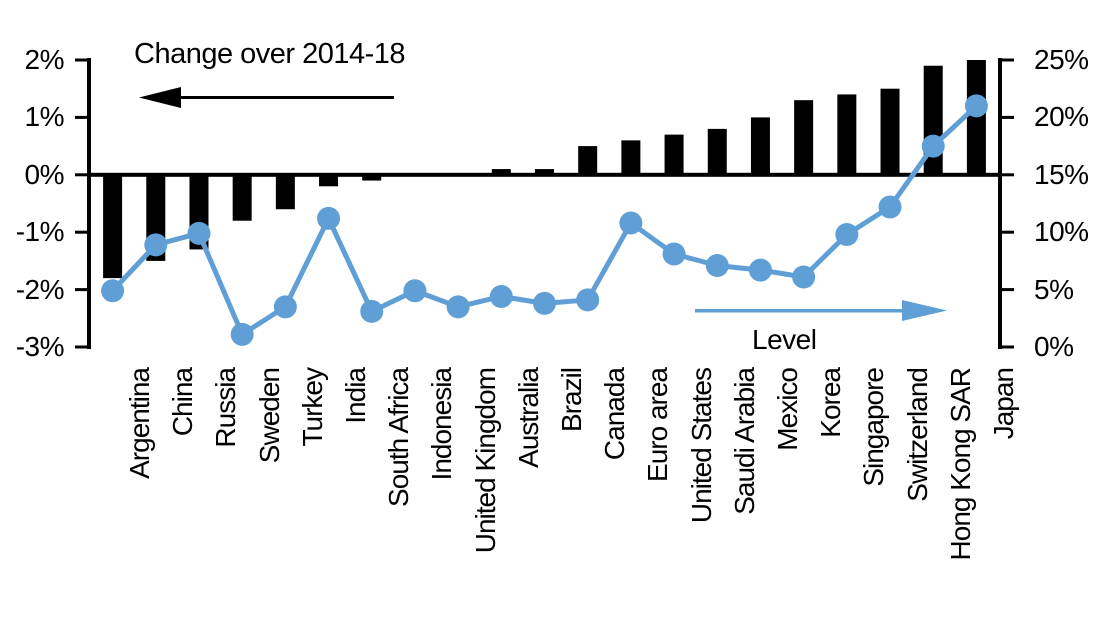  What do you see at coordinates (501, 172) in the screenshot?
I see `bar-australia` at bounding box center [501, 172].